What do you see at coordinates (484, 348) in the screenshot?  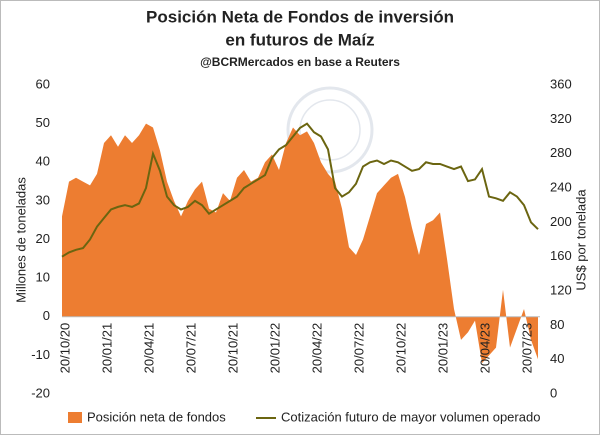 I see `x-tick-label: 20/04/23` at bounding box center [484, 348].